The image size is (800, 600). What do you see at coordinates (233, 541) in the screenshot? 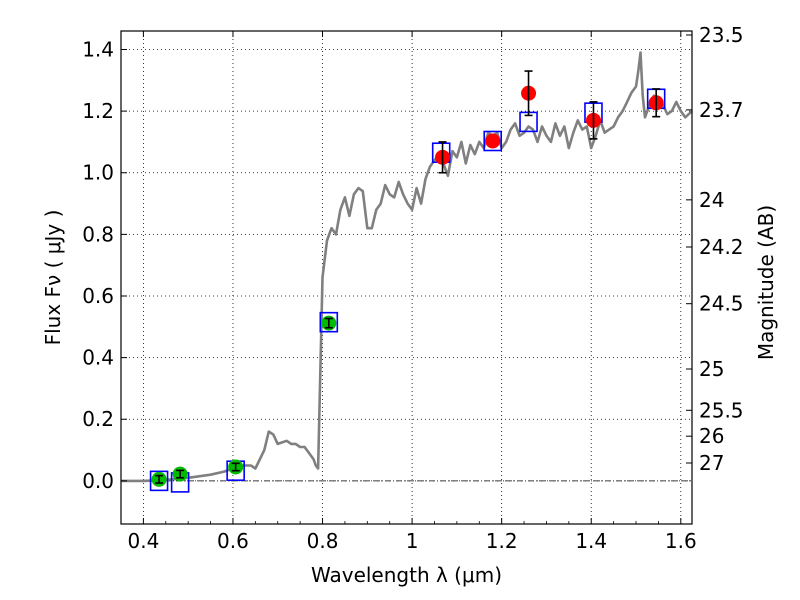
I see `x-tick-label: 0.6` at bounding box center [233, 541].